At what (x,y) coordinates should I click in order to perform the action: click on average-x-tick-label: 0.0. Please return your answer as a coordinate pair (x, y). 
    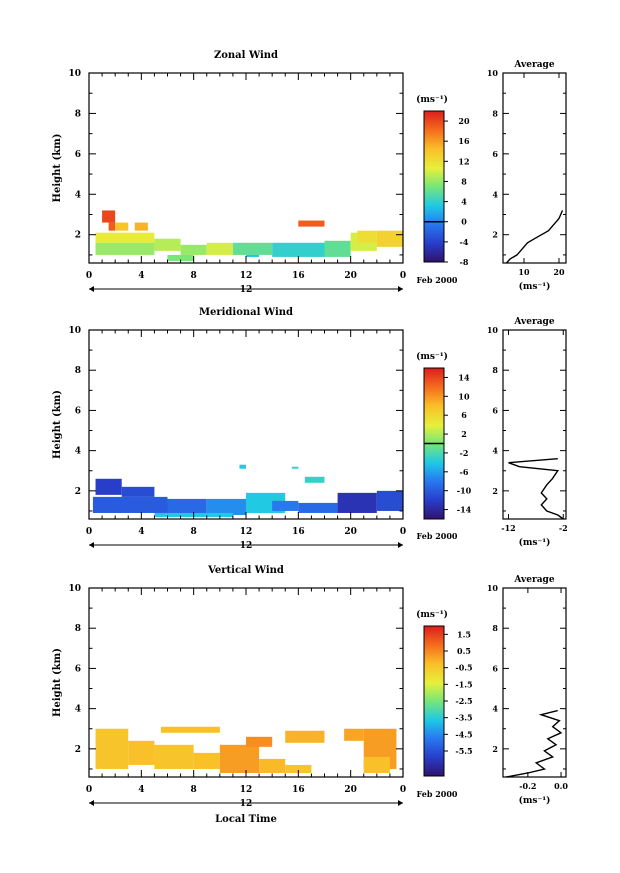
    Looking at the image, I should click on (561, 786).